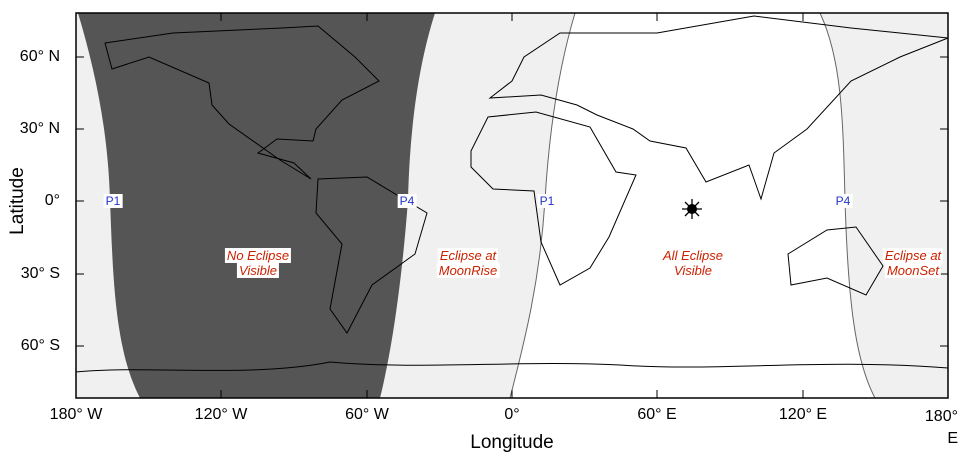 The height and width of the screenshot is (461, 960). Describe the element at coordinates (657, 414) in the screenshot. I see `x-tick-label: 60° E` at that location.